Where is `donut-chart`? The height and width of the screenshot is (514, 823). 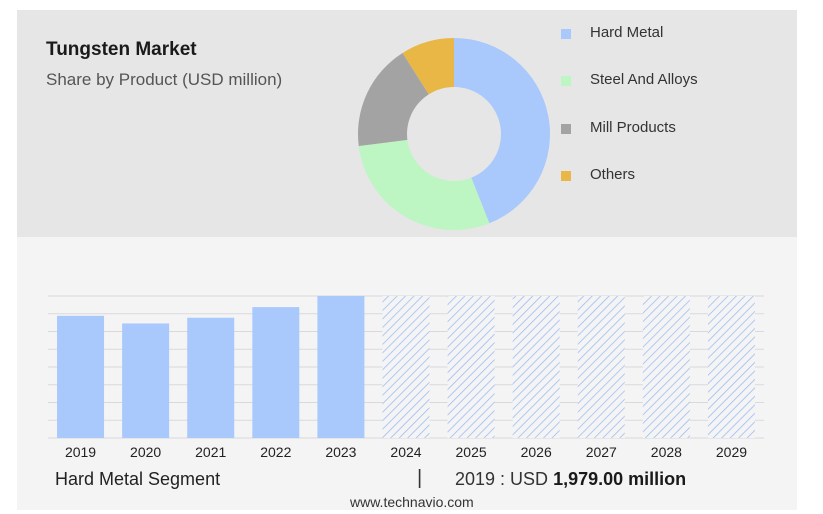 donut-chart is located at coordinates (454, 134).